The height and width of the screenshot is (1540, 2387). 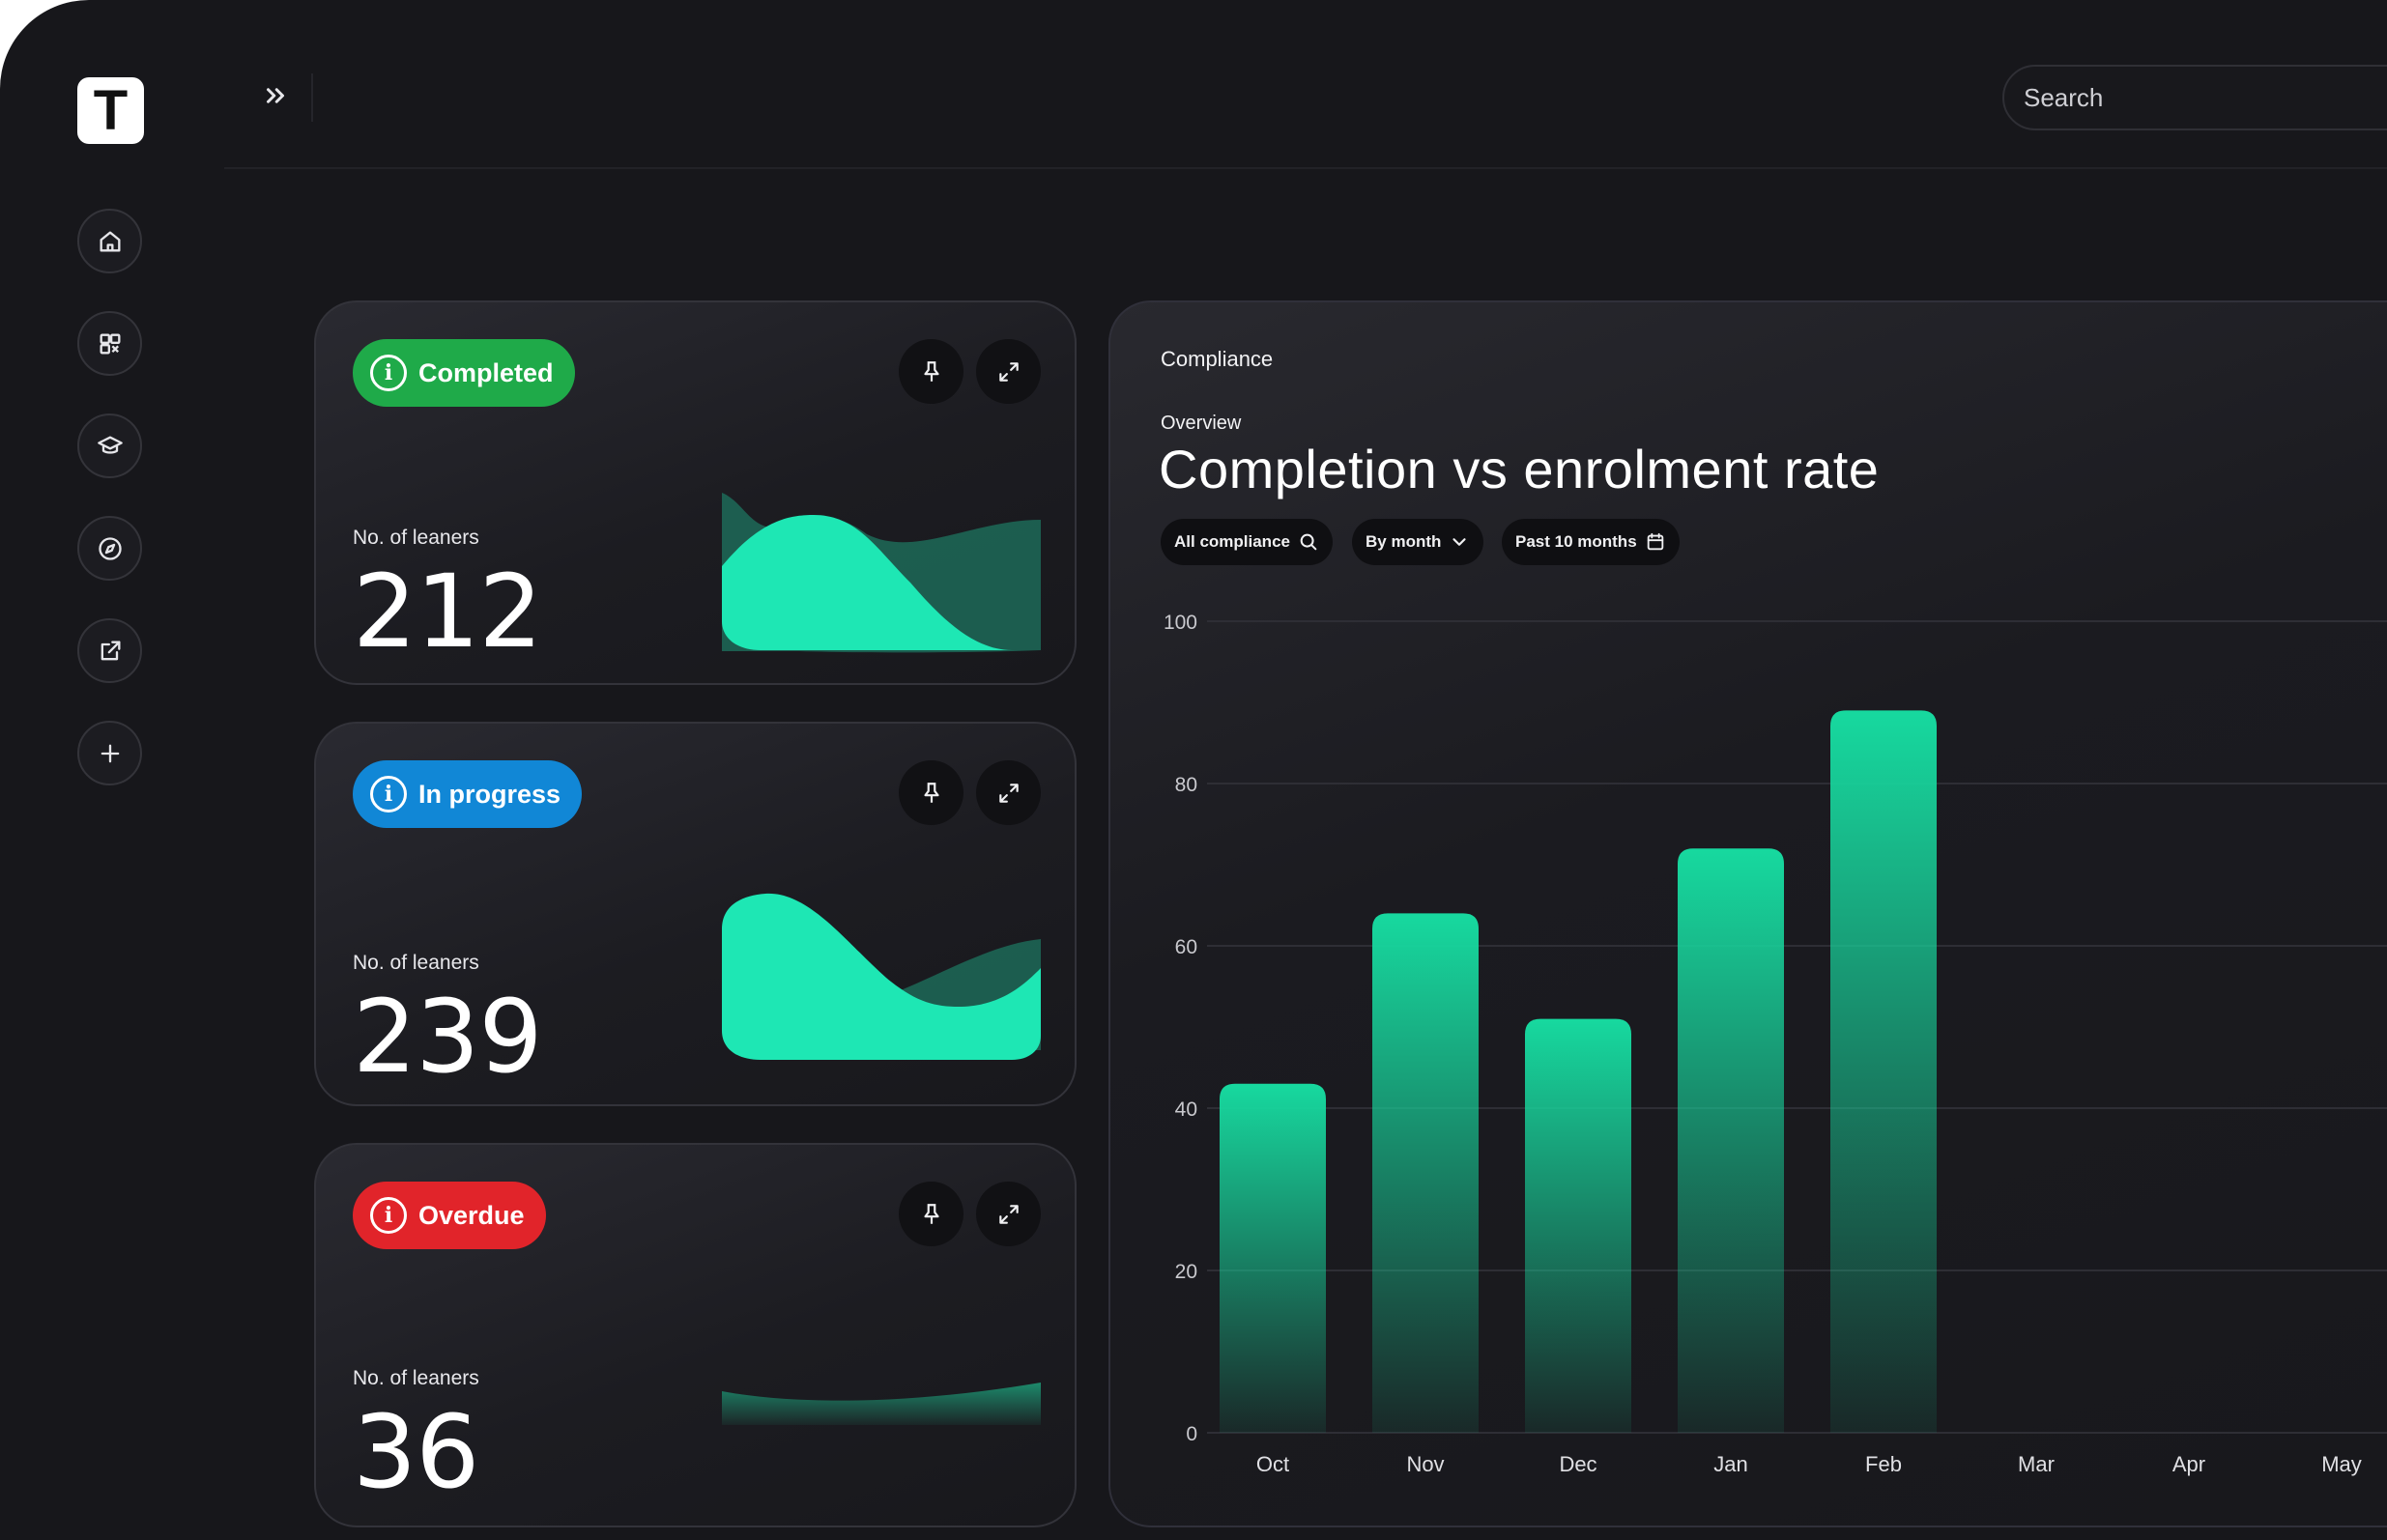 I want to click on chart-title: Completion vs enrolment rate, so click(x=1519, y=469).